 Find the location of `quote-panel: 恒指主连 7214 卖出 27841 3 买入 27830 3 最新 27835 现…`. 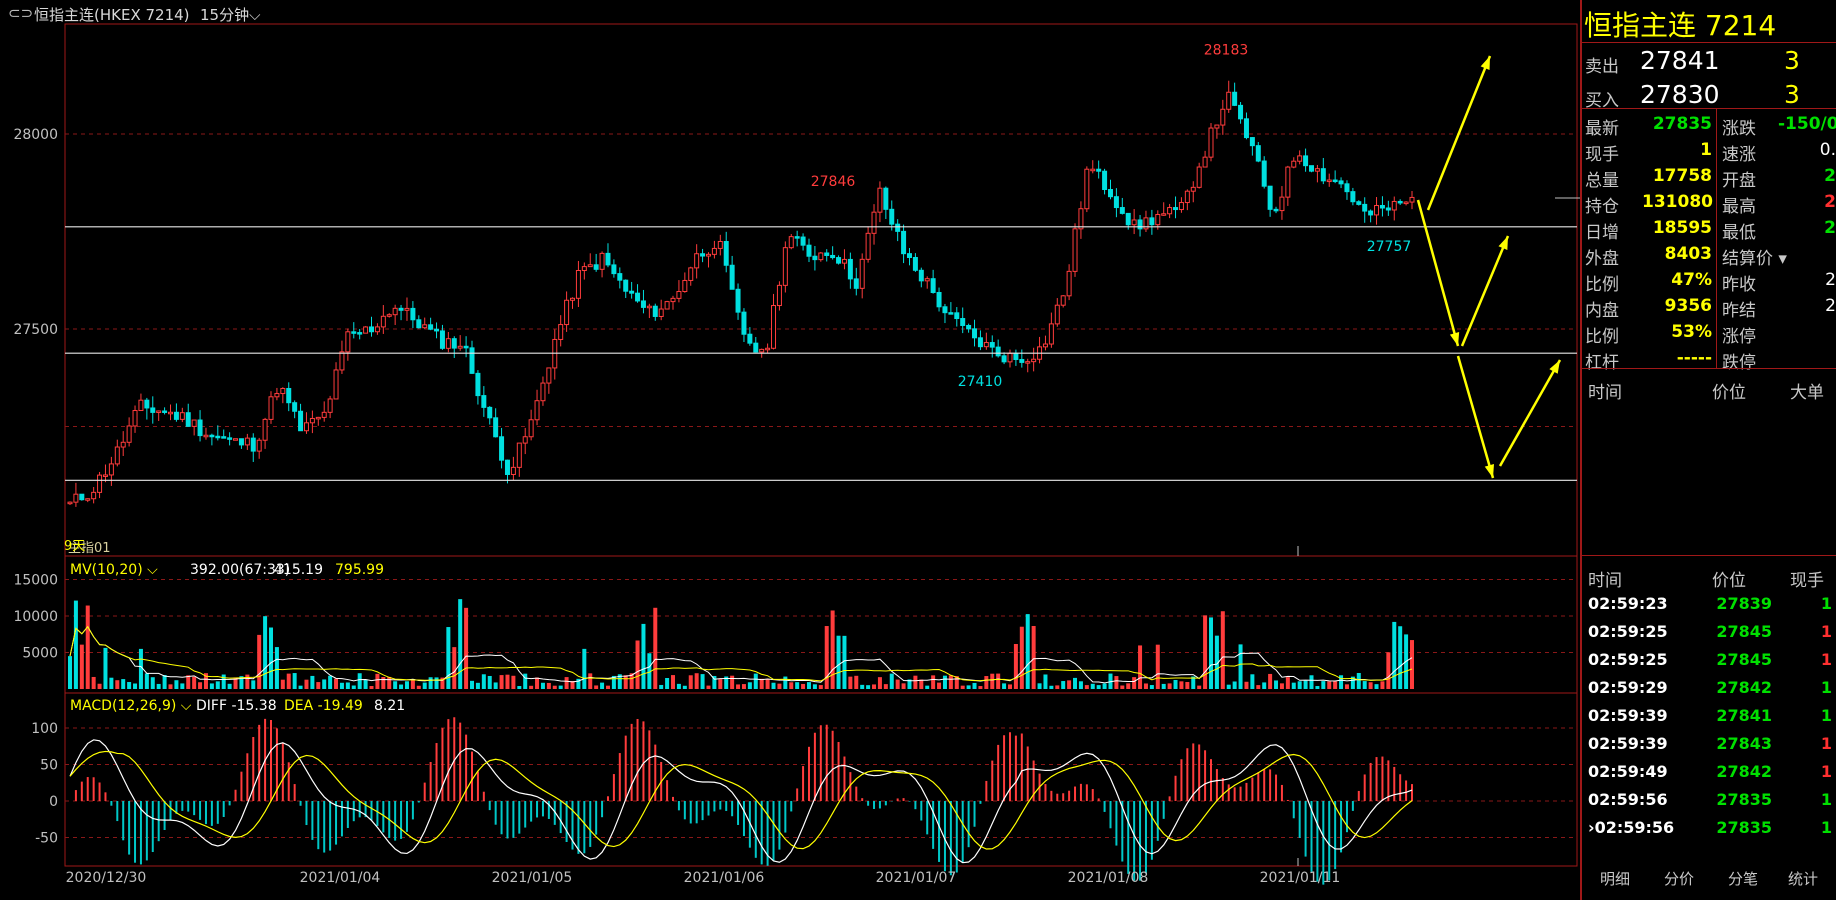

quote-panel: 恒指主连 7214 卖出 27841 3 买入 27830 3 最新 27835 现… is located at coordinates (1708, 450).